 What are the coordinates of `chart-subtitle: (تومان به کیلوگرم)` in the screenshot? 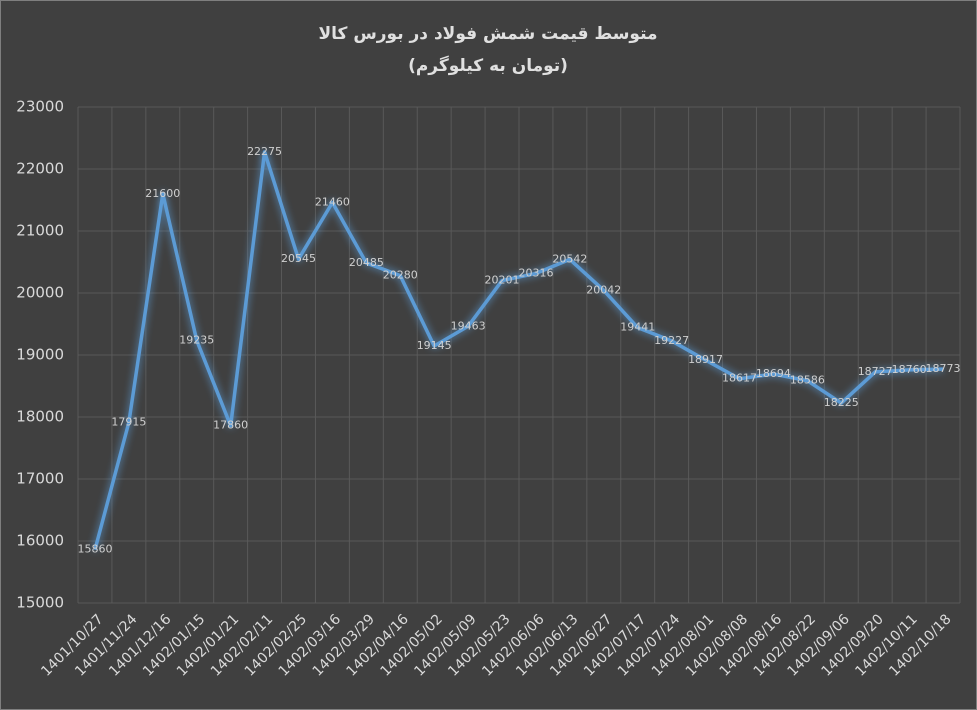 It's located at (488, 65).